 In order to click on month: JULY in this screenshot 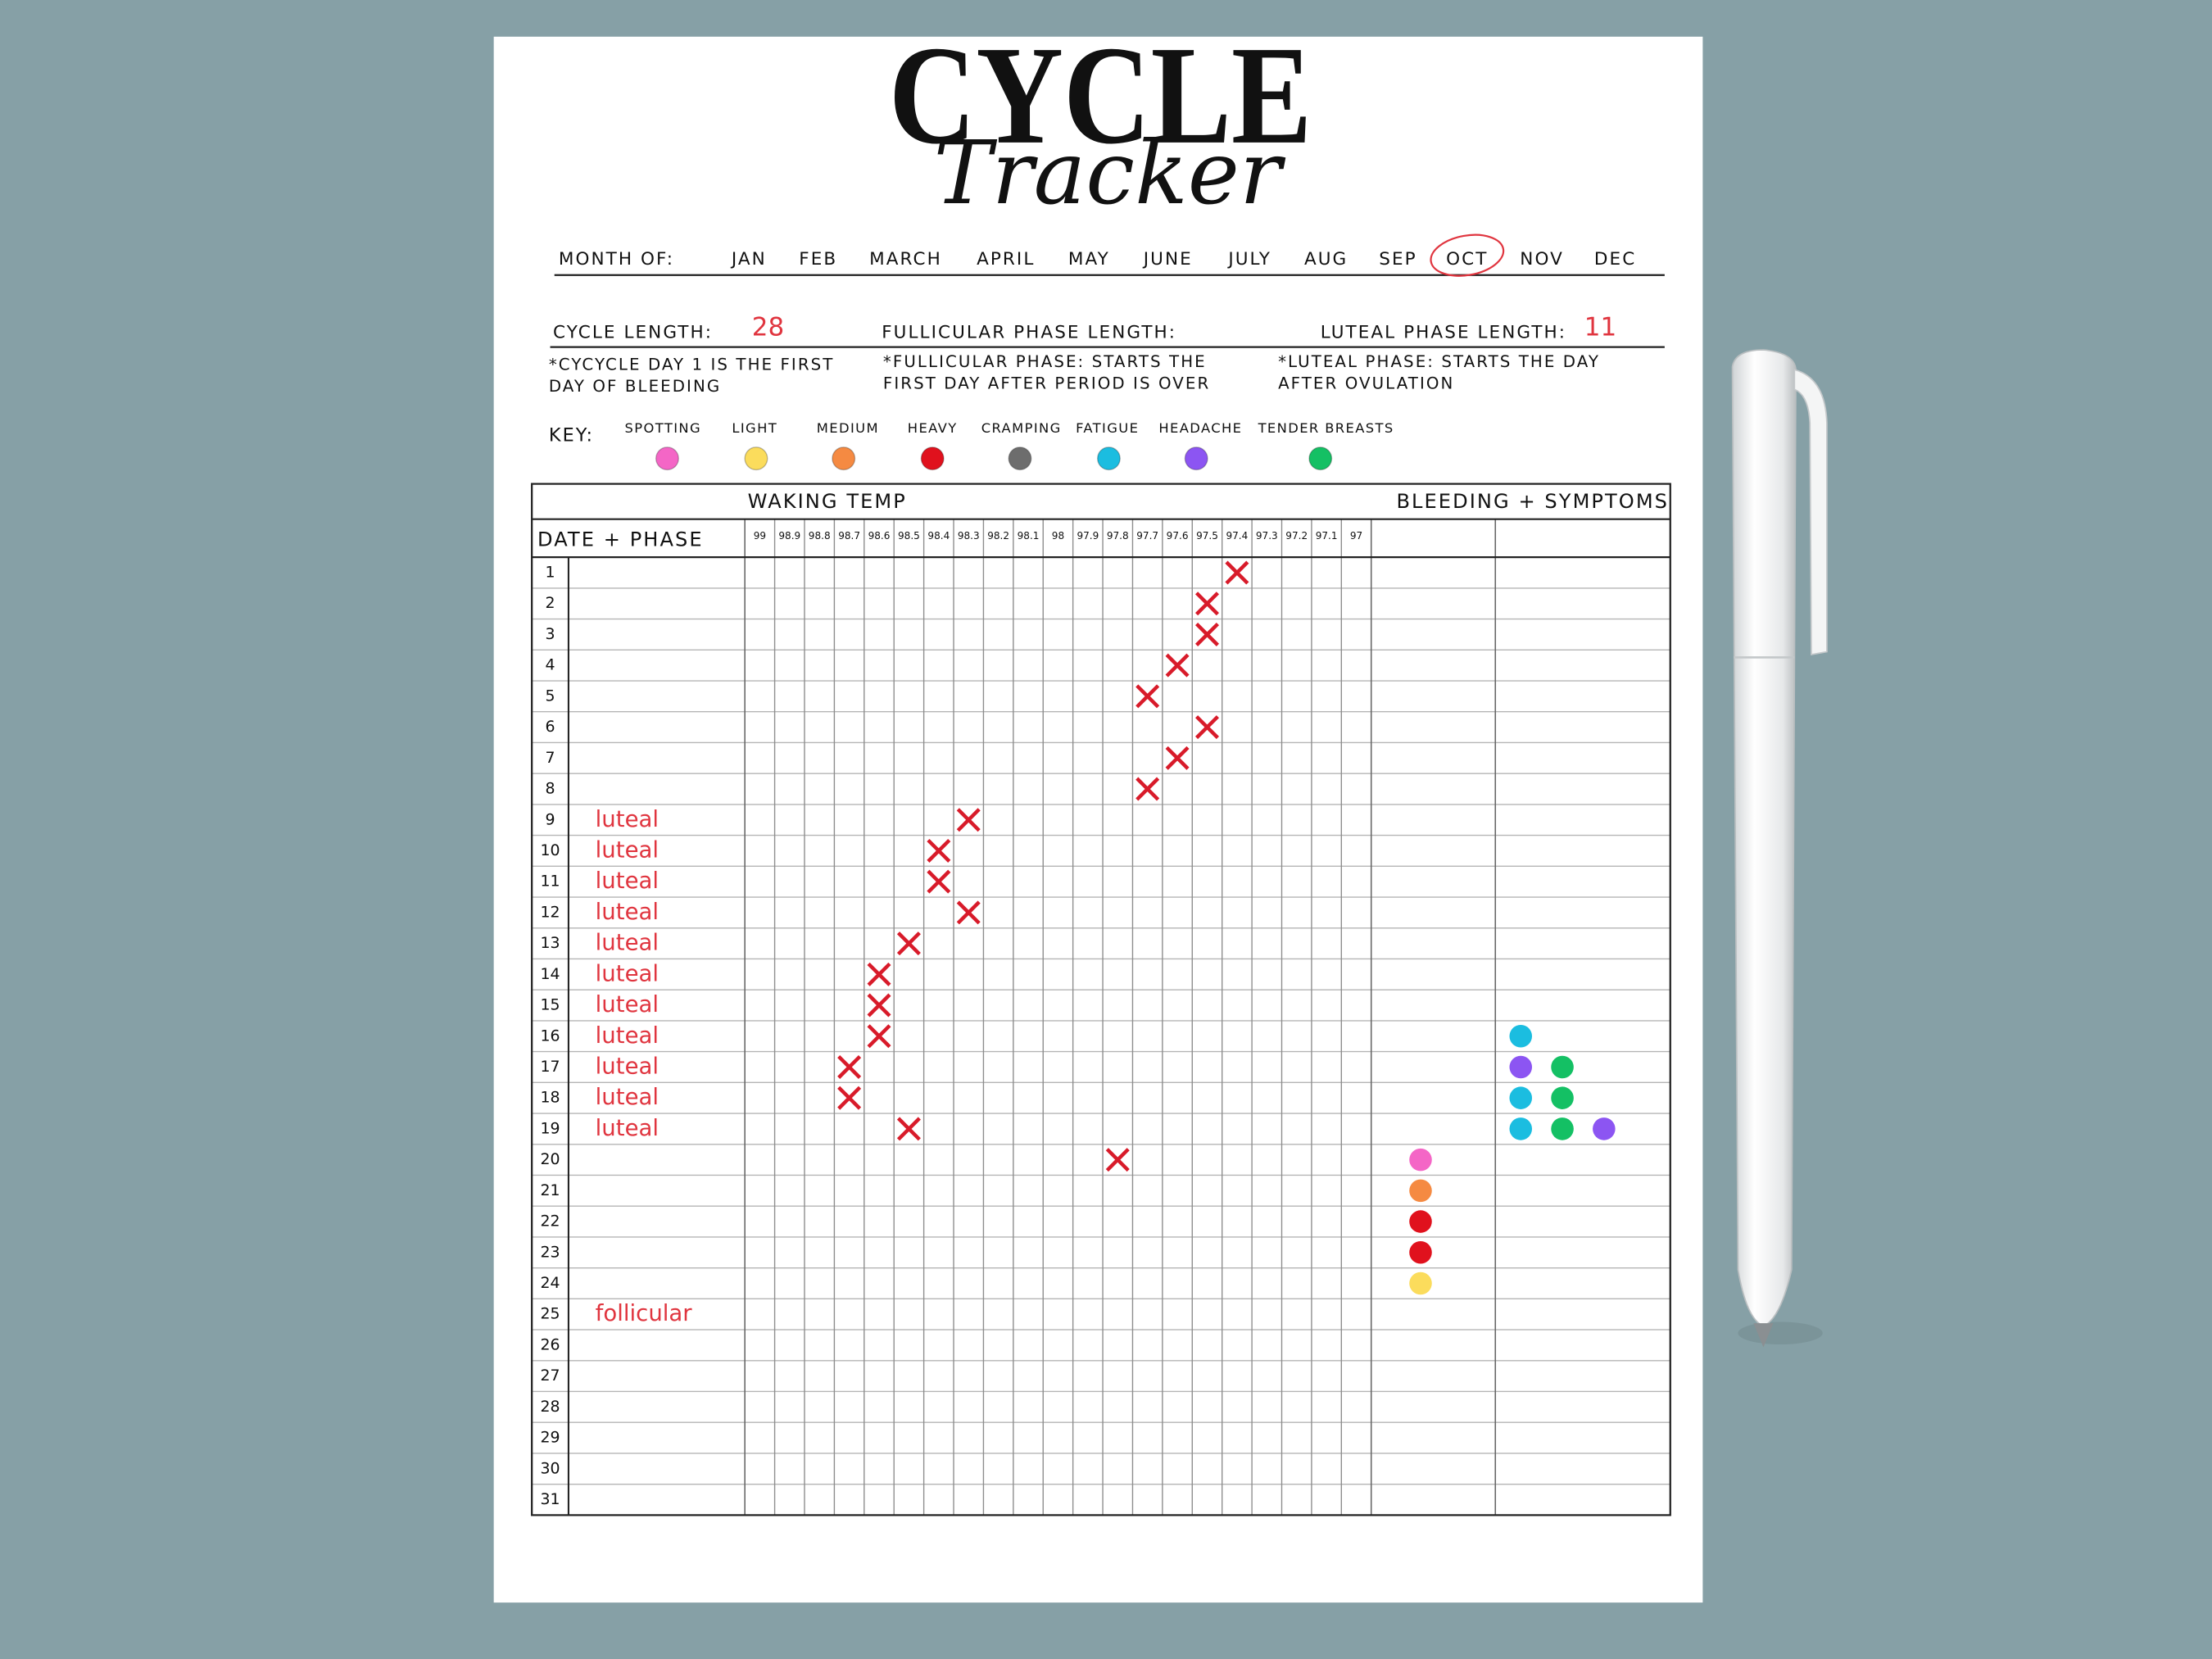, I will do `click(1248, 259)`.